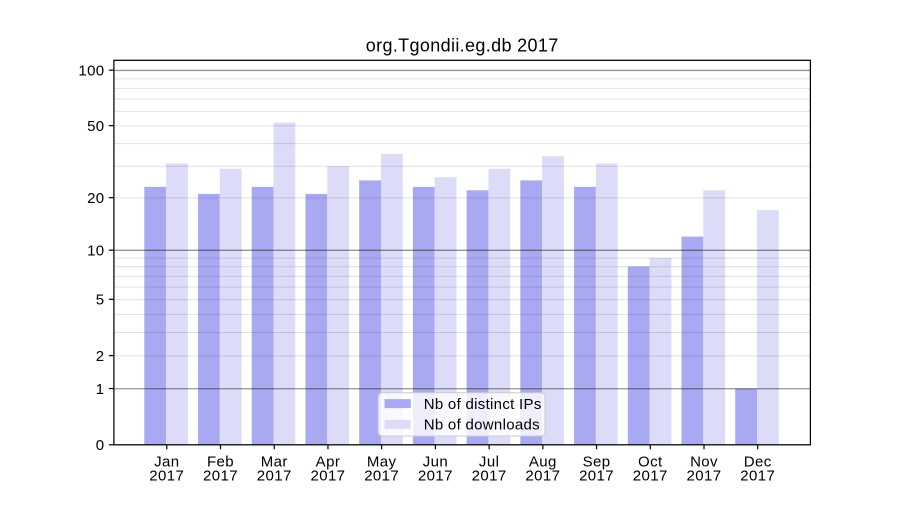  Describe the element at coordinates (220, 461) in the screenshot. I see `svg-text: Feb` at that location.